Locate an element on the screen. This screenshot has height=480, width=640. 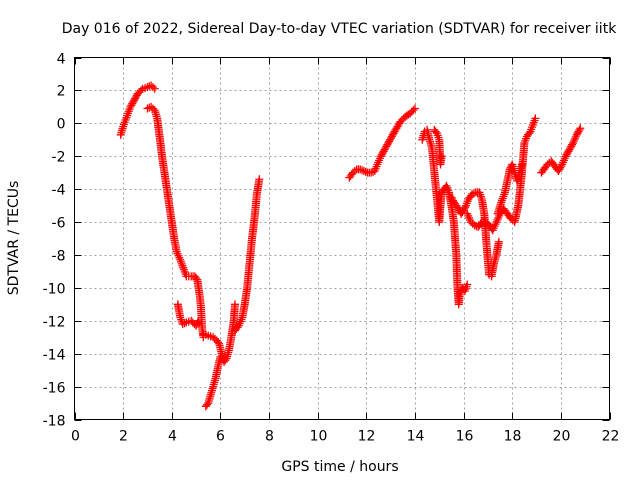
x-tick-label: 14 is located at coordinates (416, 437).